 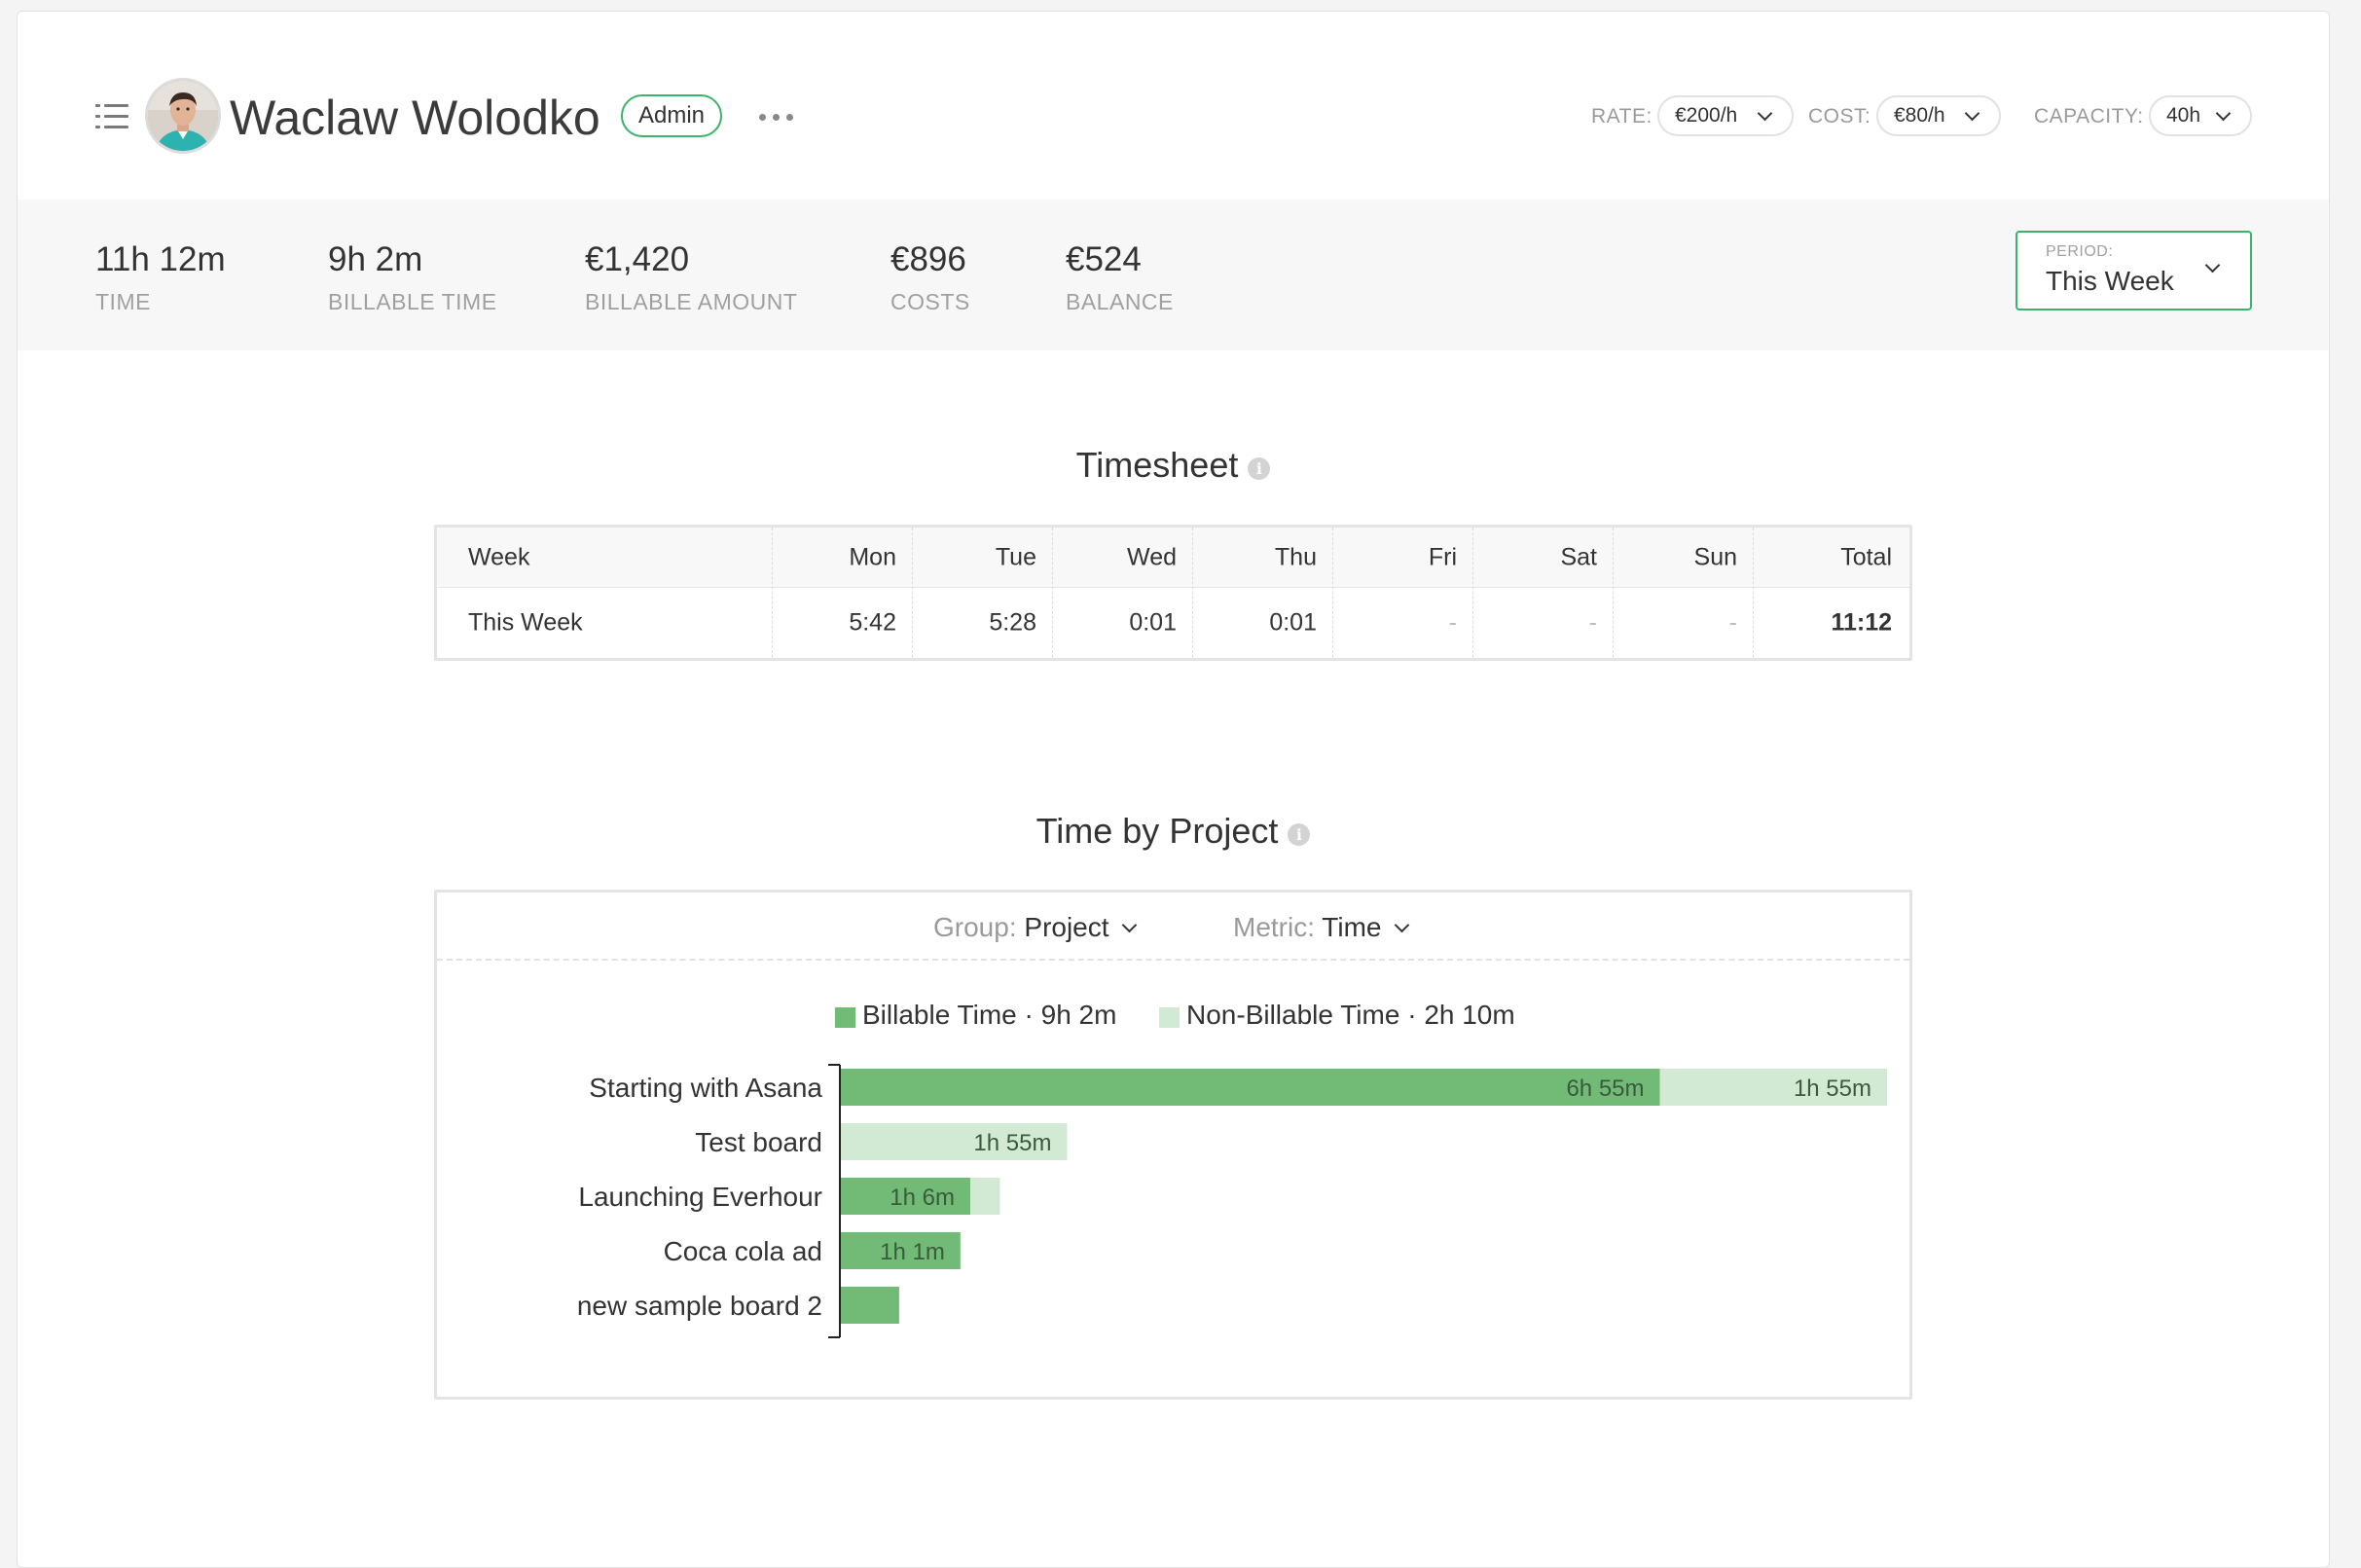 I want to click on role-badge: Admin, so click(x=672, y=115).